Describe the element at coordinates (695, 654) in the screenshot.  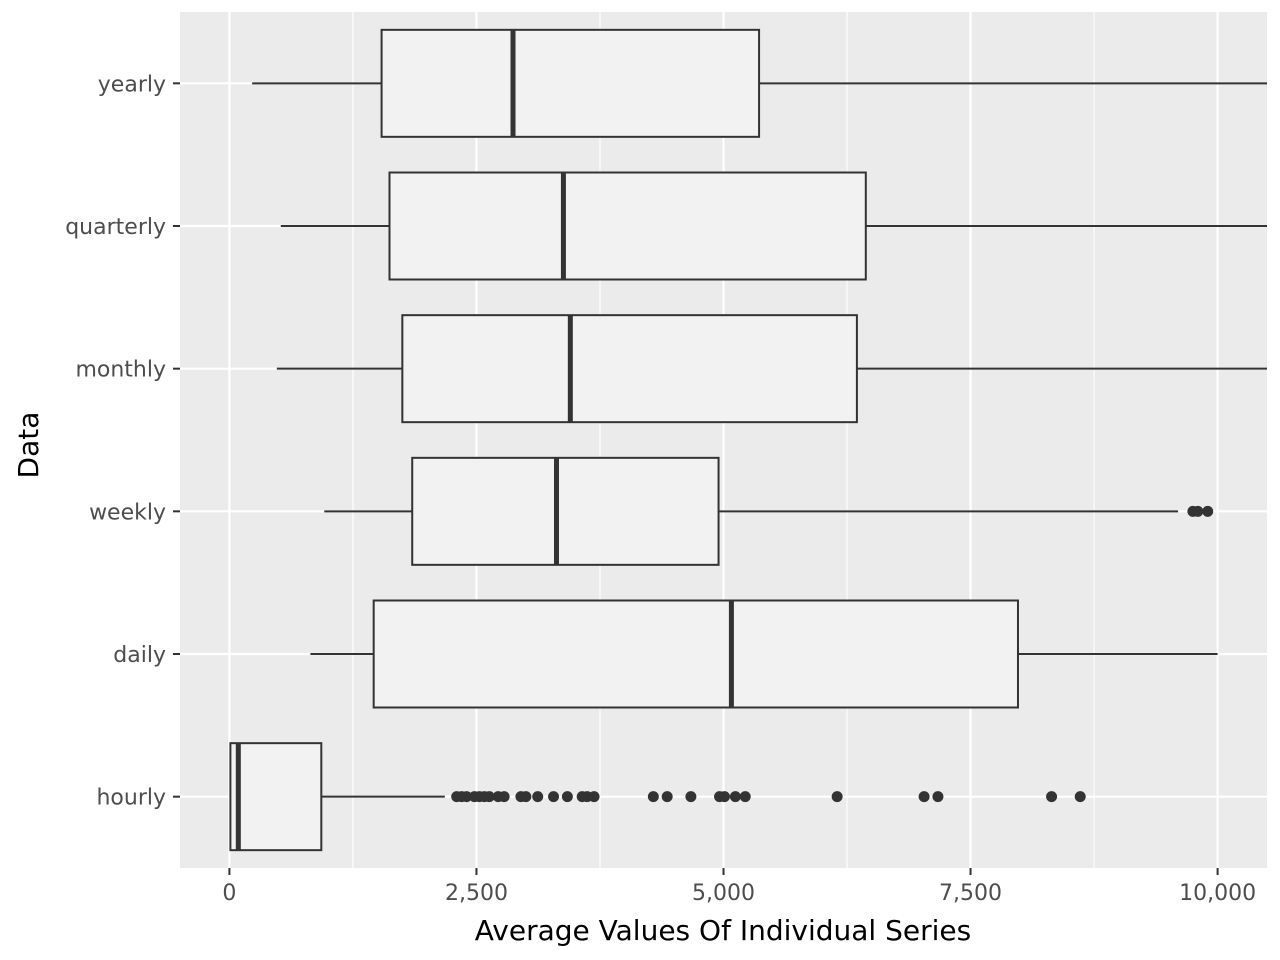
I see `iqr-box-daily` at that location.